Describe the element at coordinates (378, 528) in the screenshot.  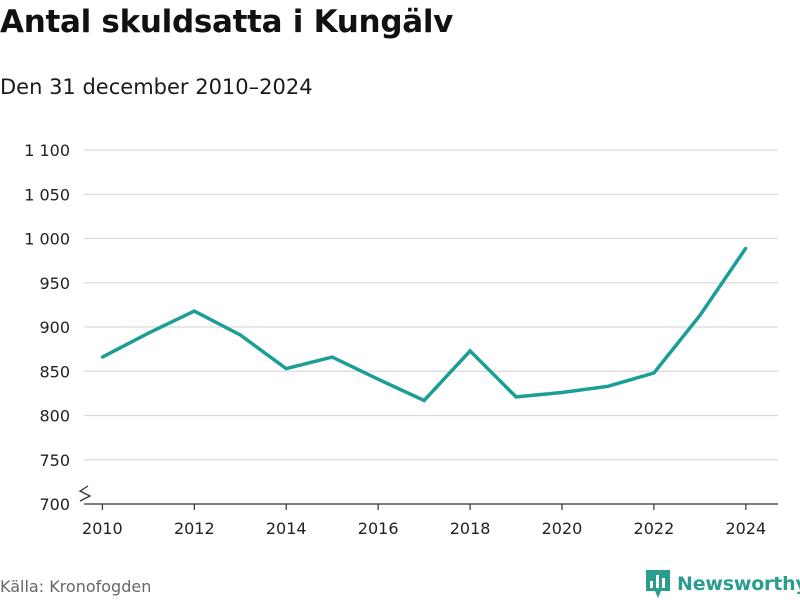
I see `x-tick-label: 2016` at that location.